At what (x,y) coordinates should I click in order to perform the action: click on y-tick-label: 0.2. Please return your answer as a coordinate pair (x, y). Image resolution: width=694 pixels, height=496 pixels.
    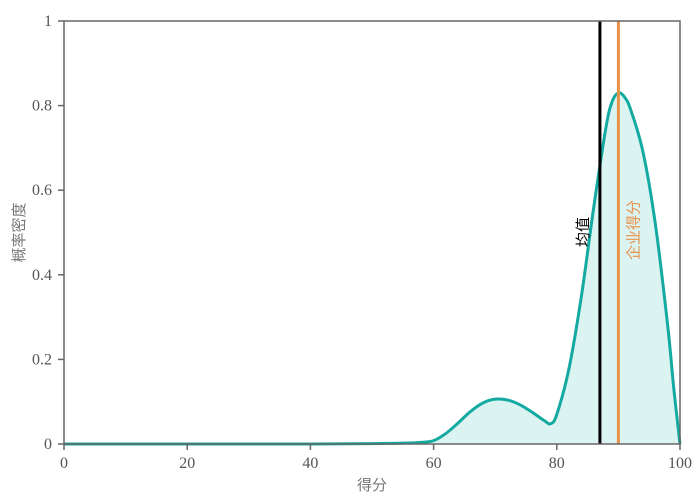
    Looking at the image, I should click on (42, 359).